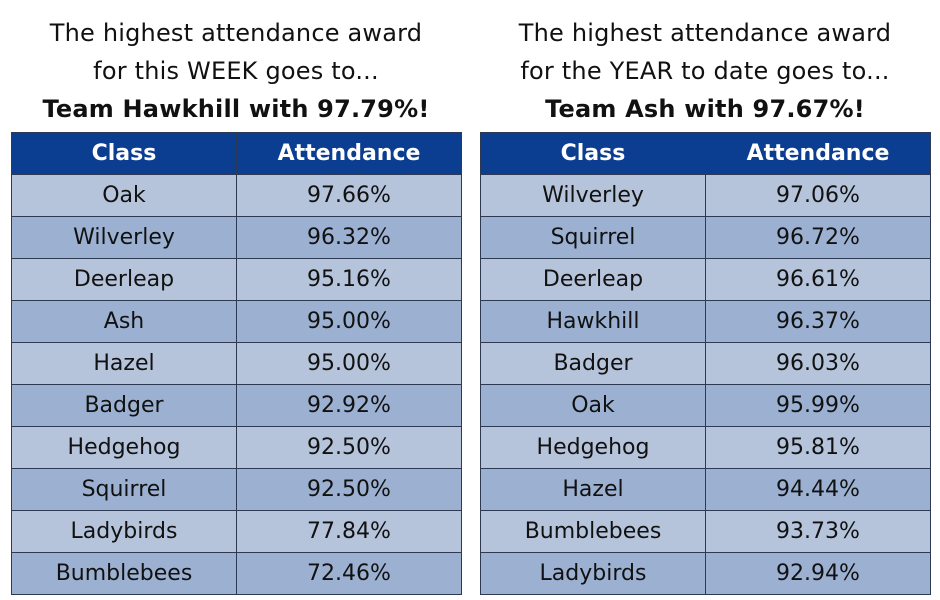 Image resolution: width=940 pixels, height=600 pixels. I want to click on week-table-header-row: Class Attendance, so click(236, 153).